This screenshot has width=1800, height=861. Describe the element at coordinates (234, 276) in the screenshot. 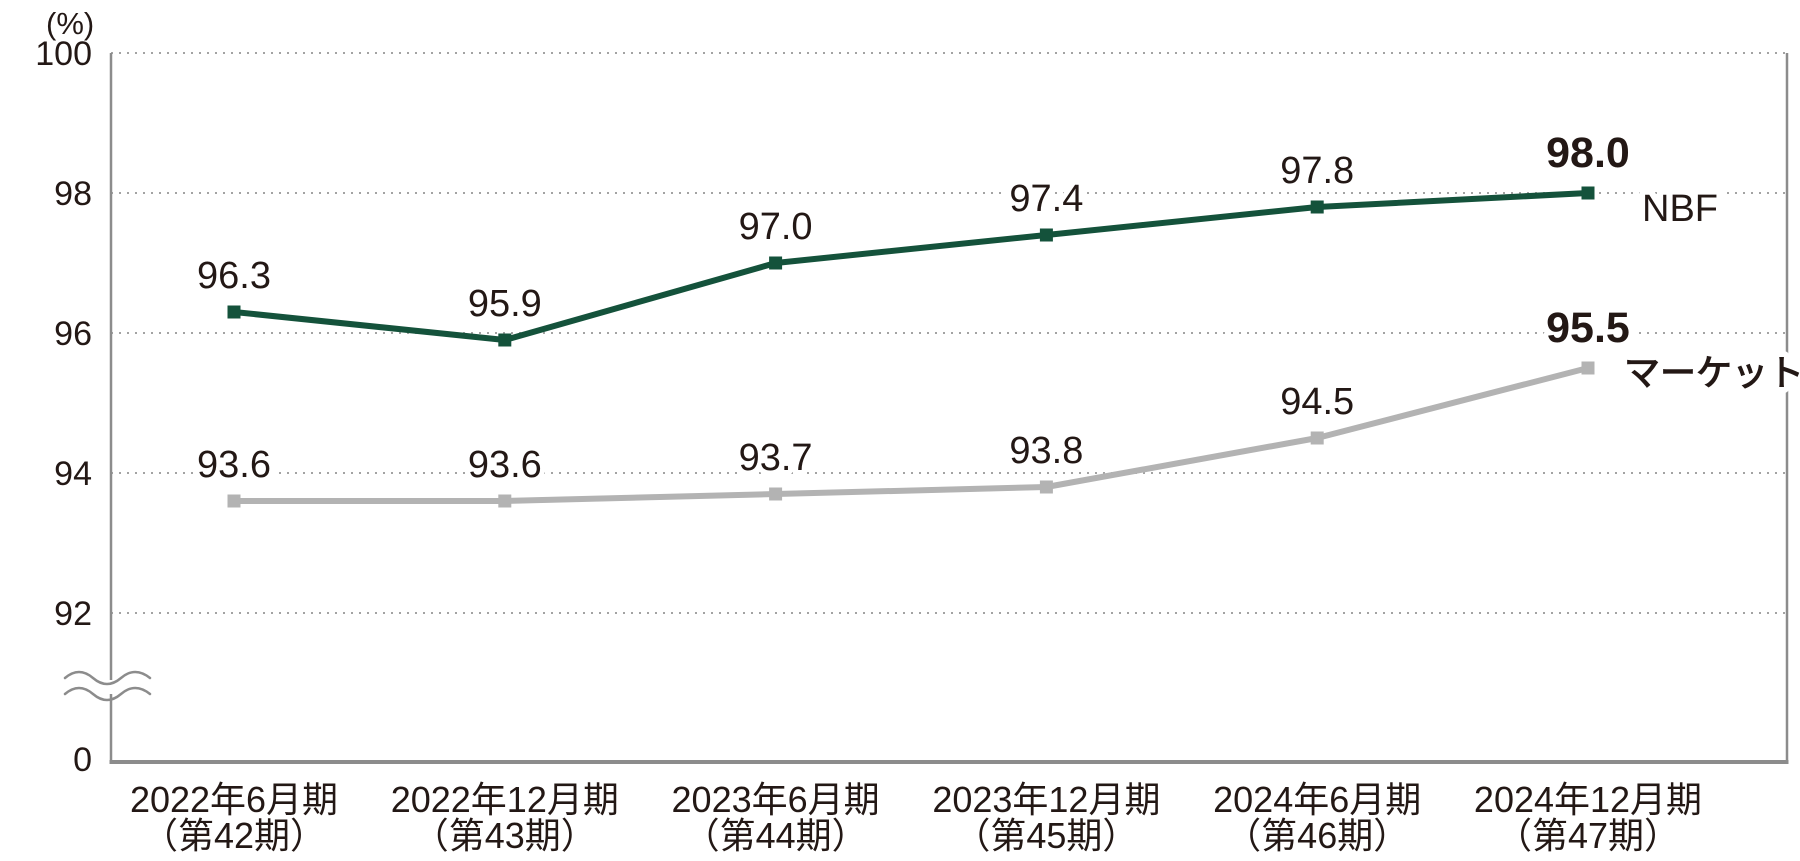

I see `nbf-value-label-0: 96.3` at that location.